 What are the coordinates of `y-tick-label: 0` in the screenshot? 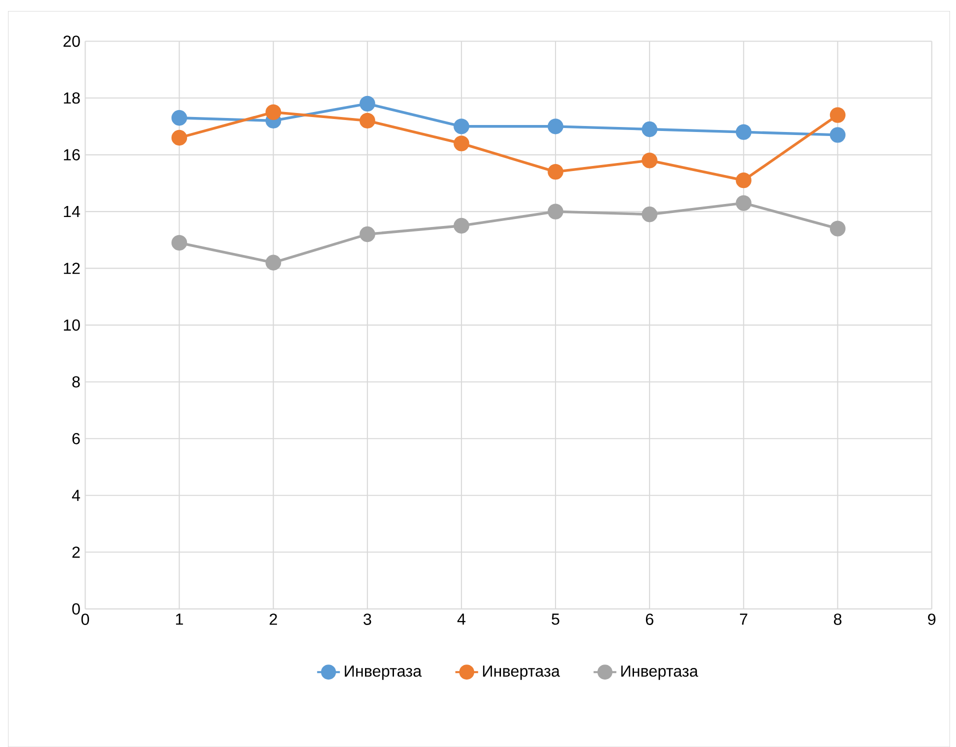 It's located at (76, 609).